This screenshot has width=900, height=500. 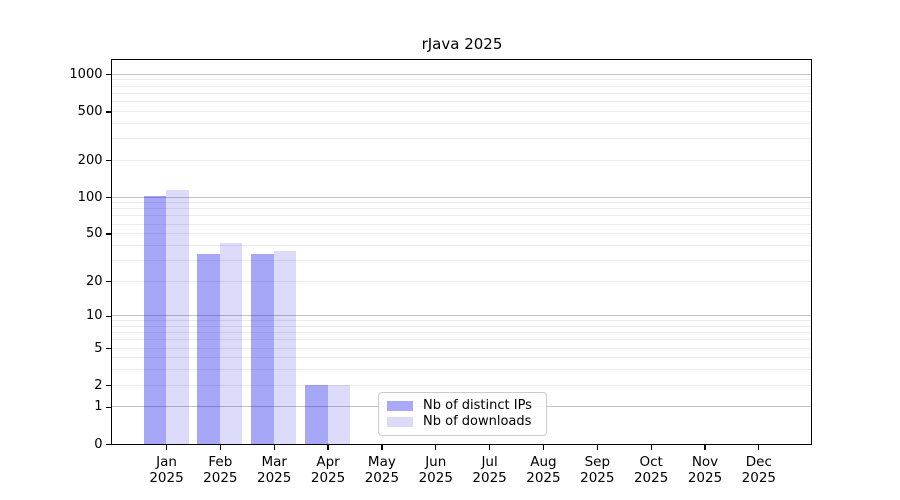 I want to click on x-tick-month: May, so click(x=381, y=461).